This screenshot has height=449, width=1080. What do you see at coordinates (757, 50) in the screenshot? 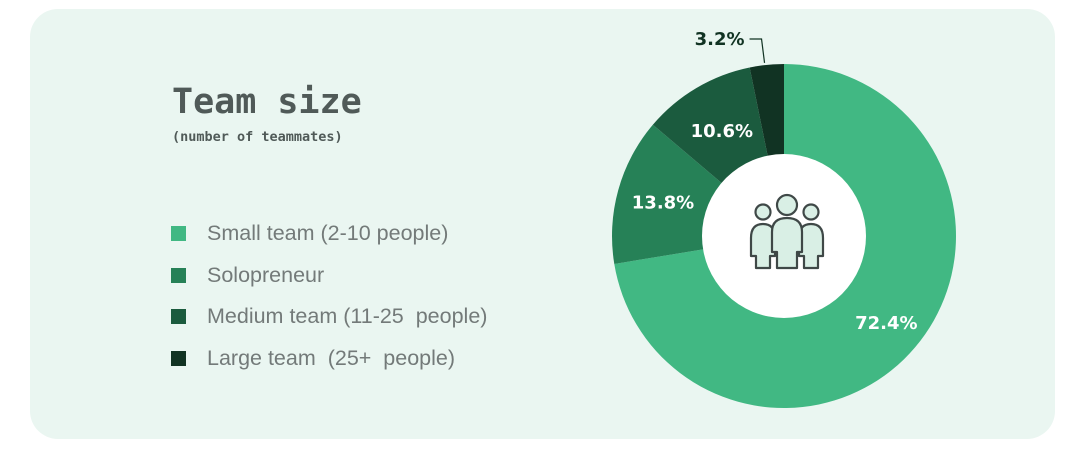
I see `leader-line` at bounding box center [757, 50].